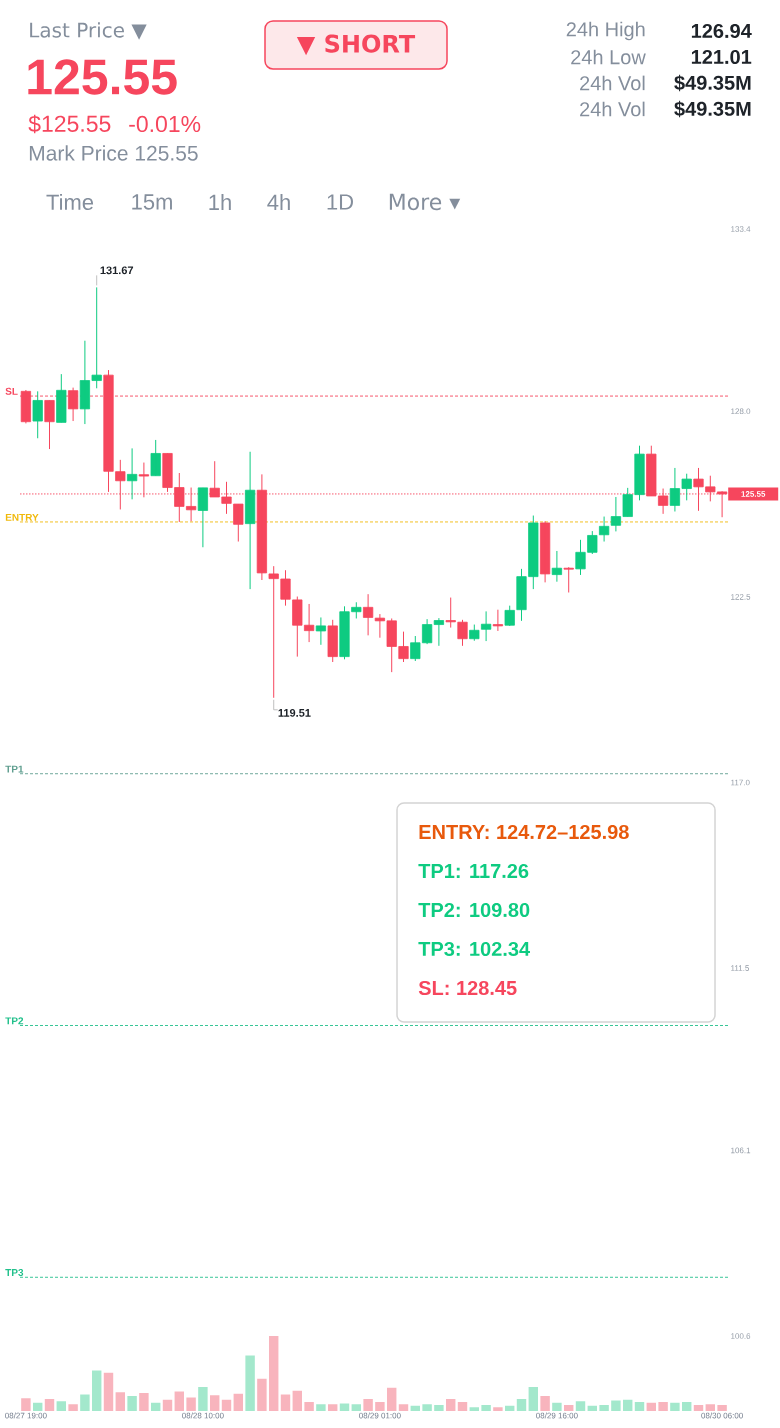 This screenshot has height=1428, width=780. What do you see at coordinates (380, 1415) in the screenshot?
I see `x-tick-label: 08/29 01:00` at bounding box center [380, 1415].